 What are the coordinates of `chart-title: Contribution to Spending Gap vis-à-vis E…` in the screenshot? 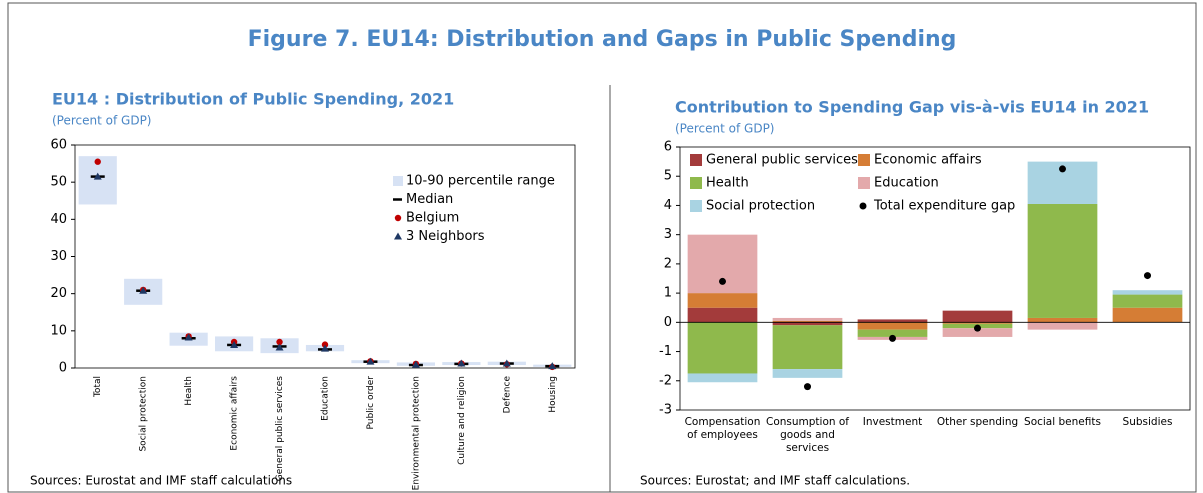 It's located at (912, 107).